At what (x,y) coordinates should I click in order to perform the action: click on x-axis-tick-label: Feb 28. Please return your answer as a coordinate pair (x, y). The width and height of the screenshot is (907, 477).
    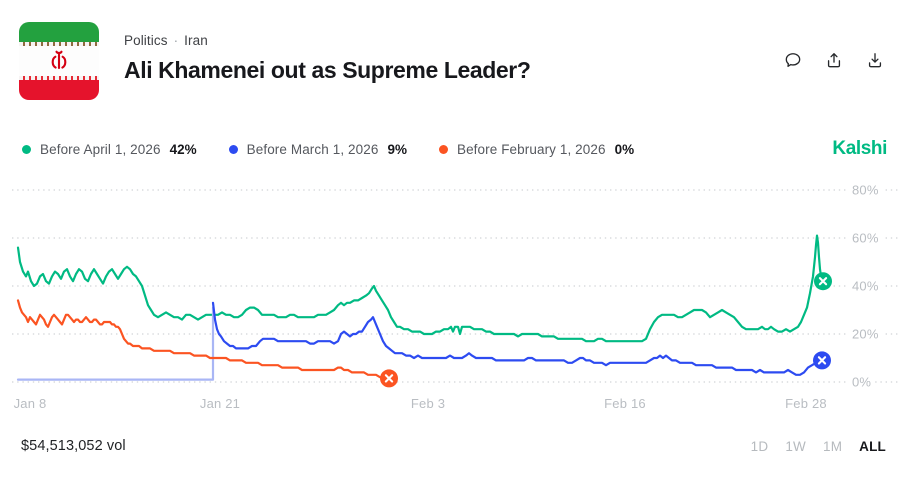
    Looking at the image, I should click on (806, 403).